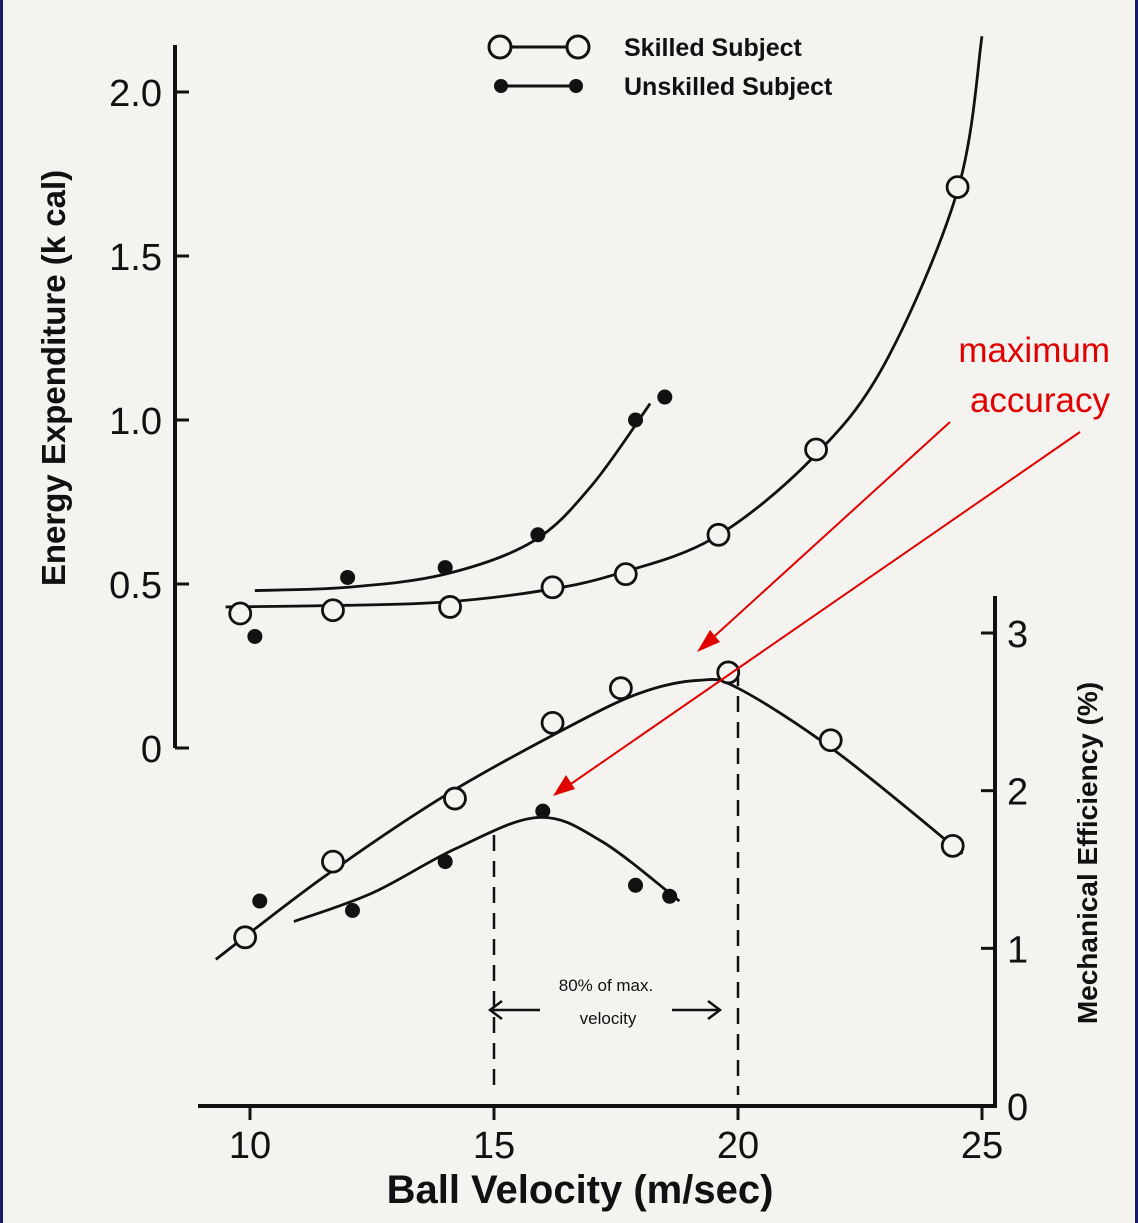  What do you see at coordinates (608, 1018) in the screenshot?
I see `range-note-line2: velocity` at bounding box center [608, 1018].